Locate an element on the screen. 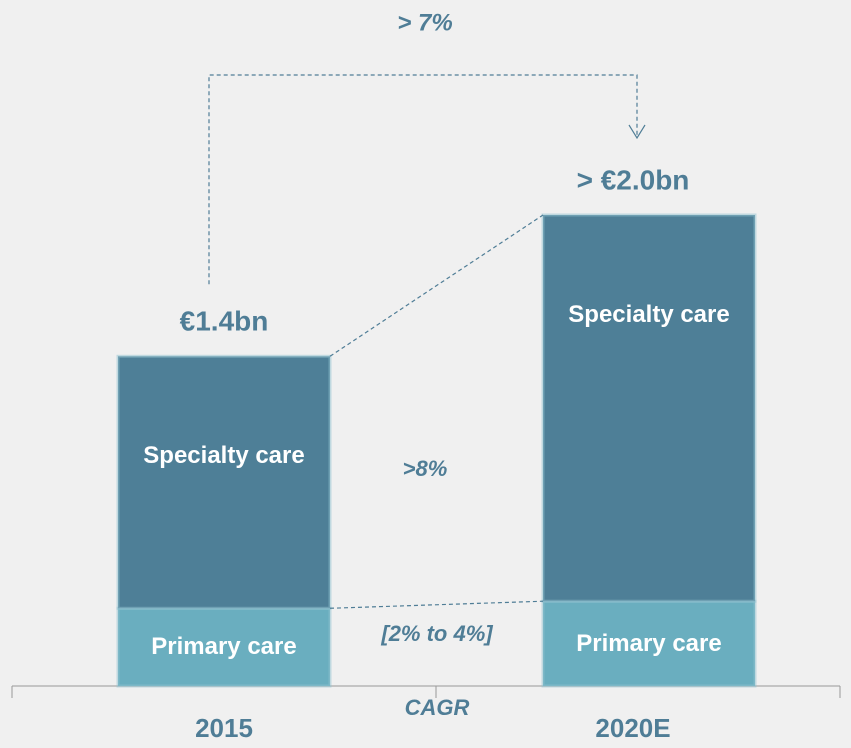  cagr-arrowhead is located at coordinates (637, 132).